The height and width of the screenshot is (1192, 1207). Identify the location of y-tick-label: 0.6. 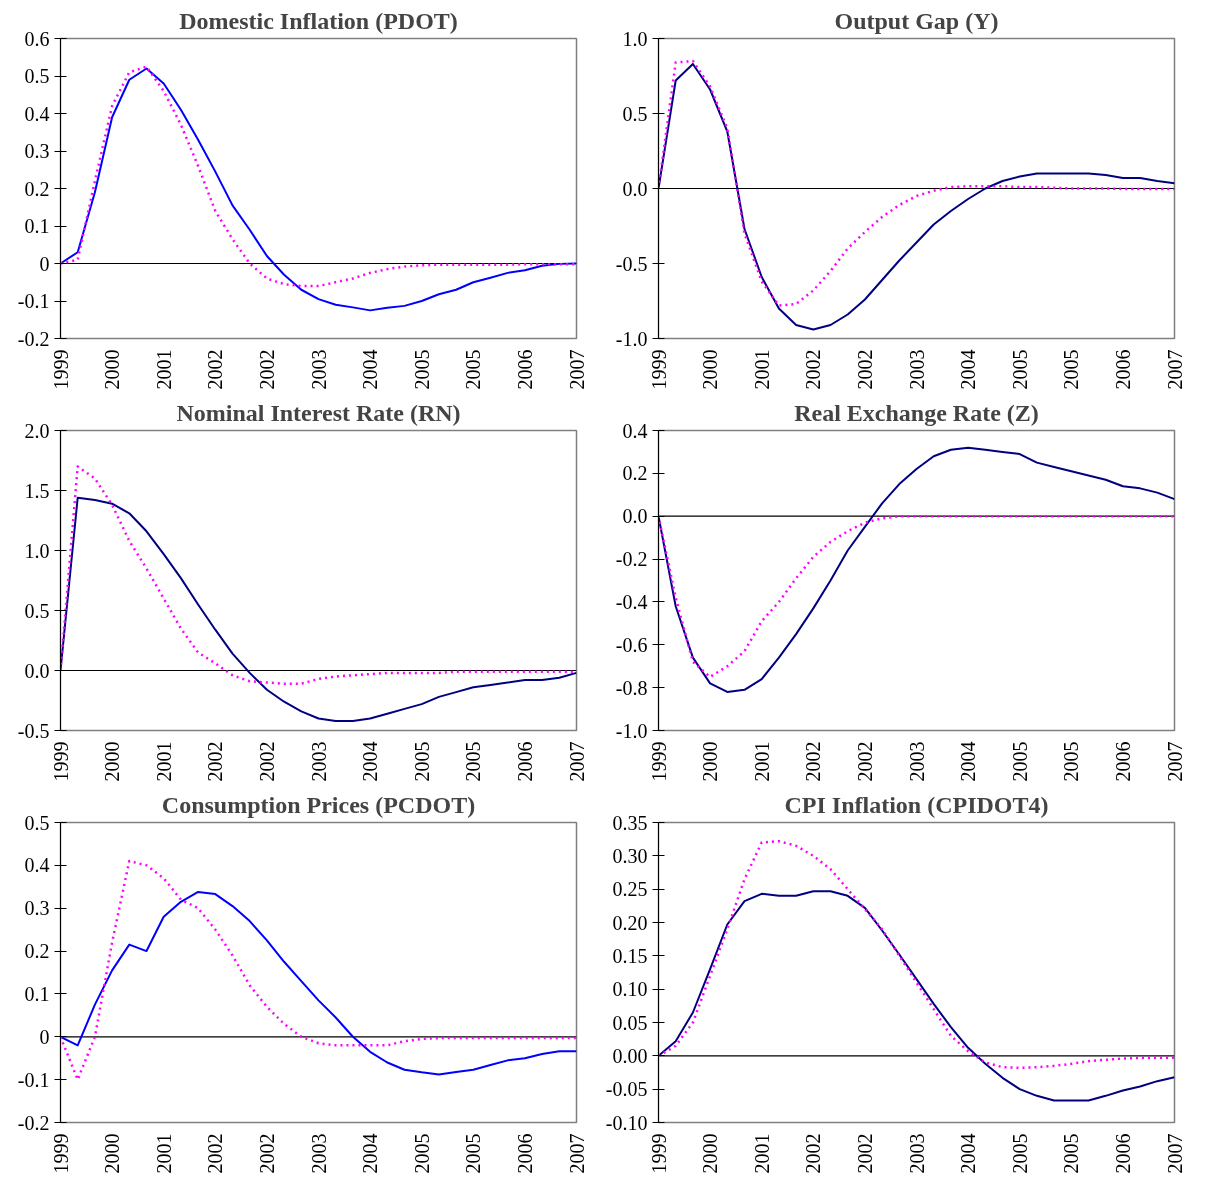
(37, 38).